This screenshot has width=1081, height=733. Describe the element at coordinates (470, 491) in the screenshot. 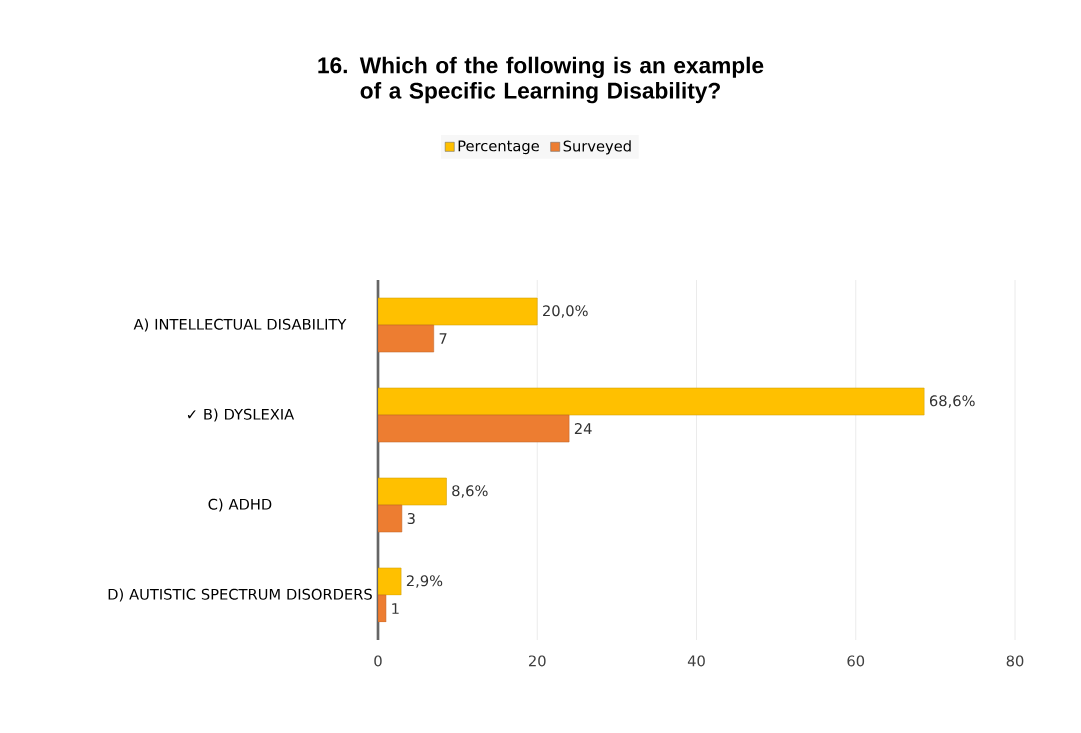

I see `data-label: 8,6%` at that location.